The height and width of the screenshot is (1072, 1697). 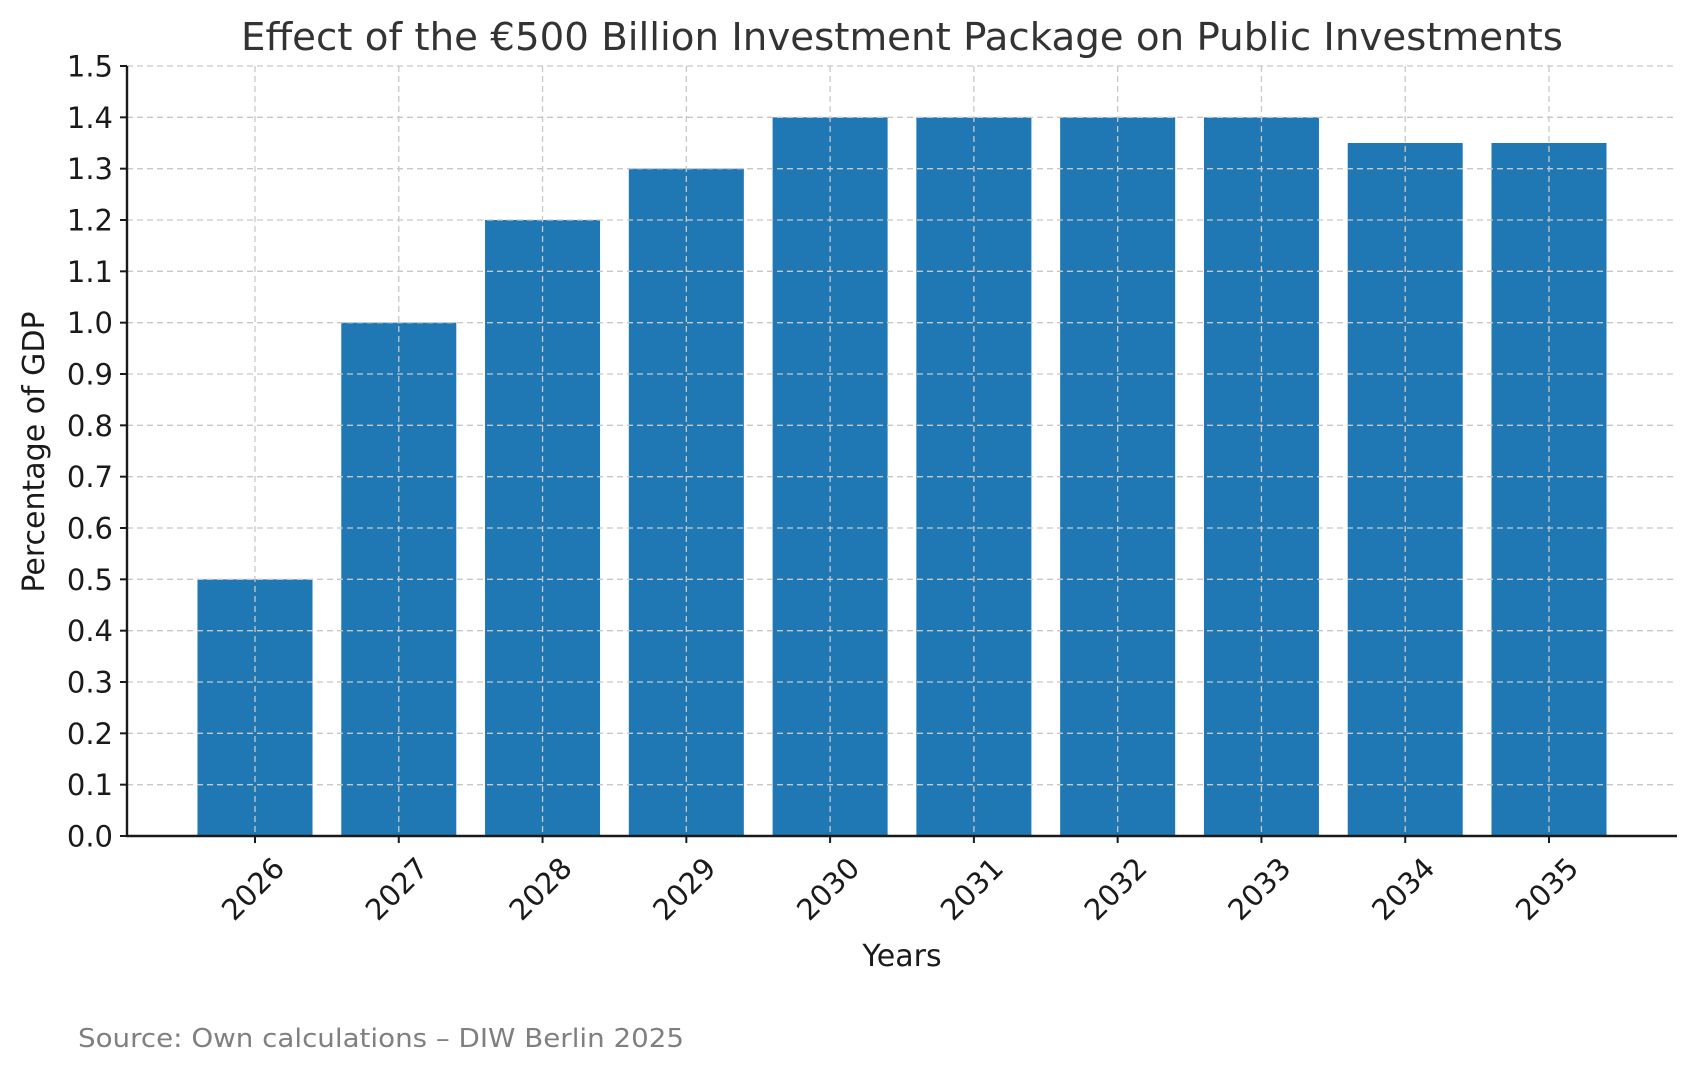 What do you see at coordinates (90, 323) in the screenshot?
I see `y-tick-label: 1.0` at bounding box center [90, 323].